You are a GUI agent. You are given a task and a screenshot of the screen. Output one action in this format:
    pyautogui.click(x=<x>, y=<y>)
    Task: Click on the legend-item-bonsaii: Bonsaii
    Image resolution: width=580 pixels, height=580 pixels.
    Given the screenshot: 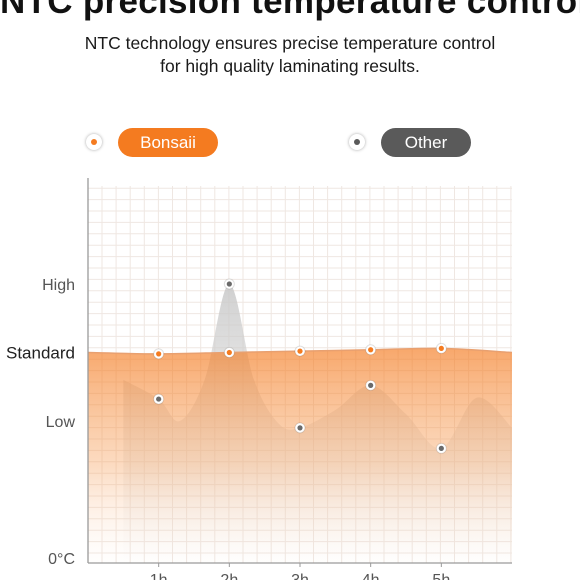 What is the action you would take?
    pyautogui.click(x=153, y=143)
    